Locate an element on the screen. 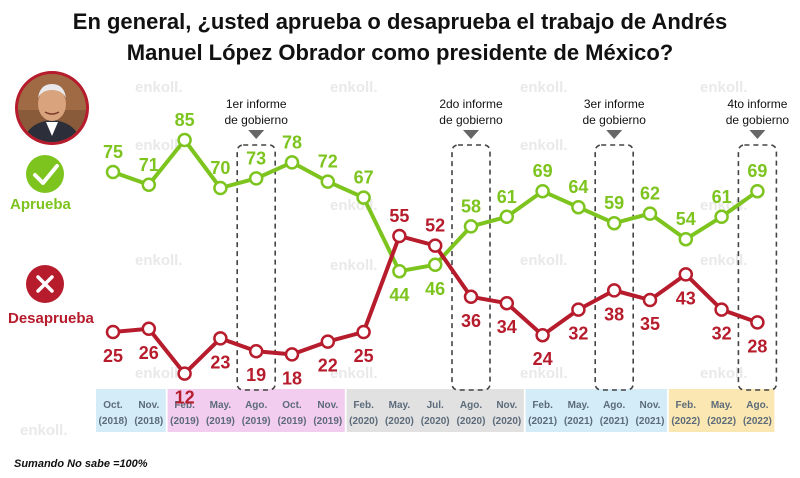 Image resolution: width=800 pixels, height=478 pixels. annotation-label: 4to informe is located at coordinates (757, 104).